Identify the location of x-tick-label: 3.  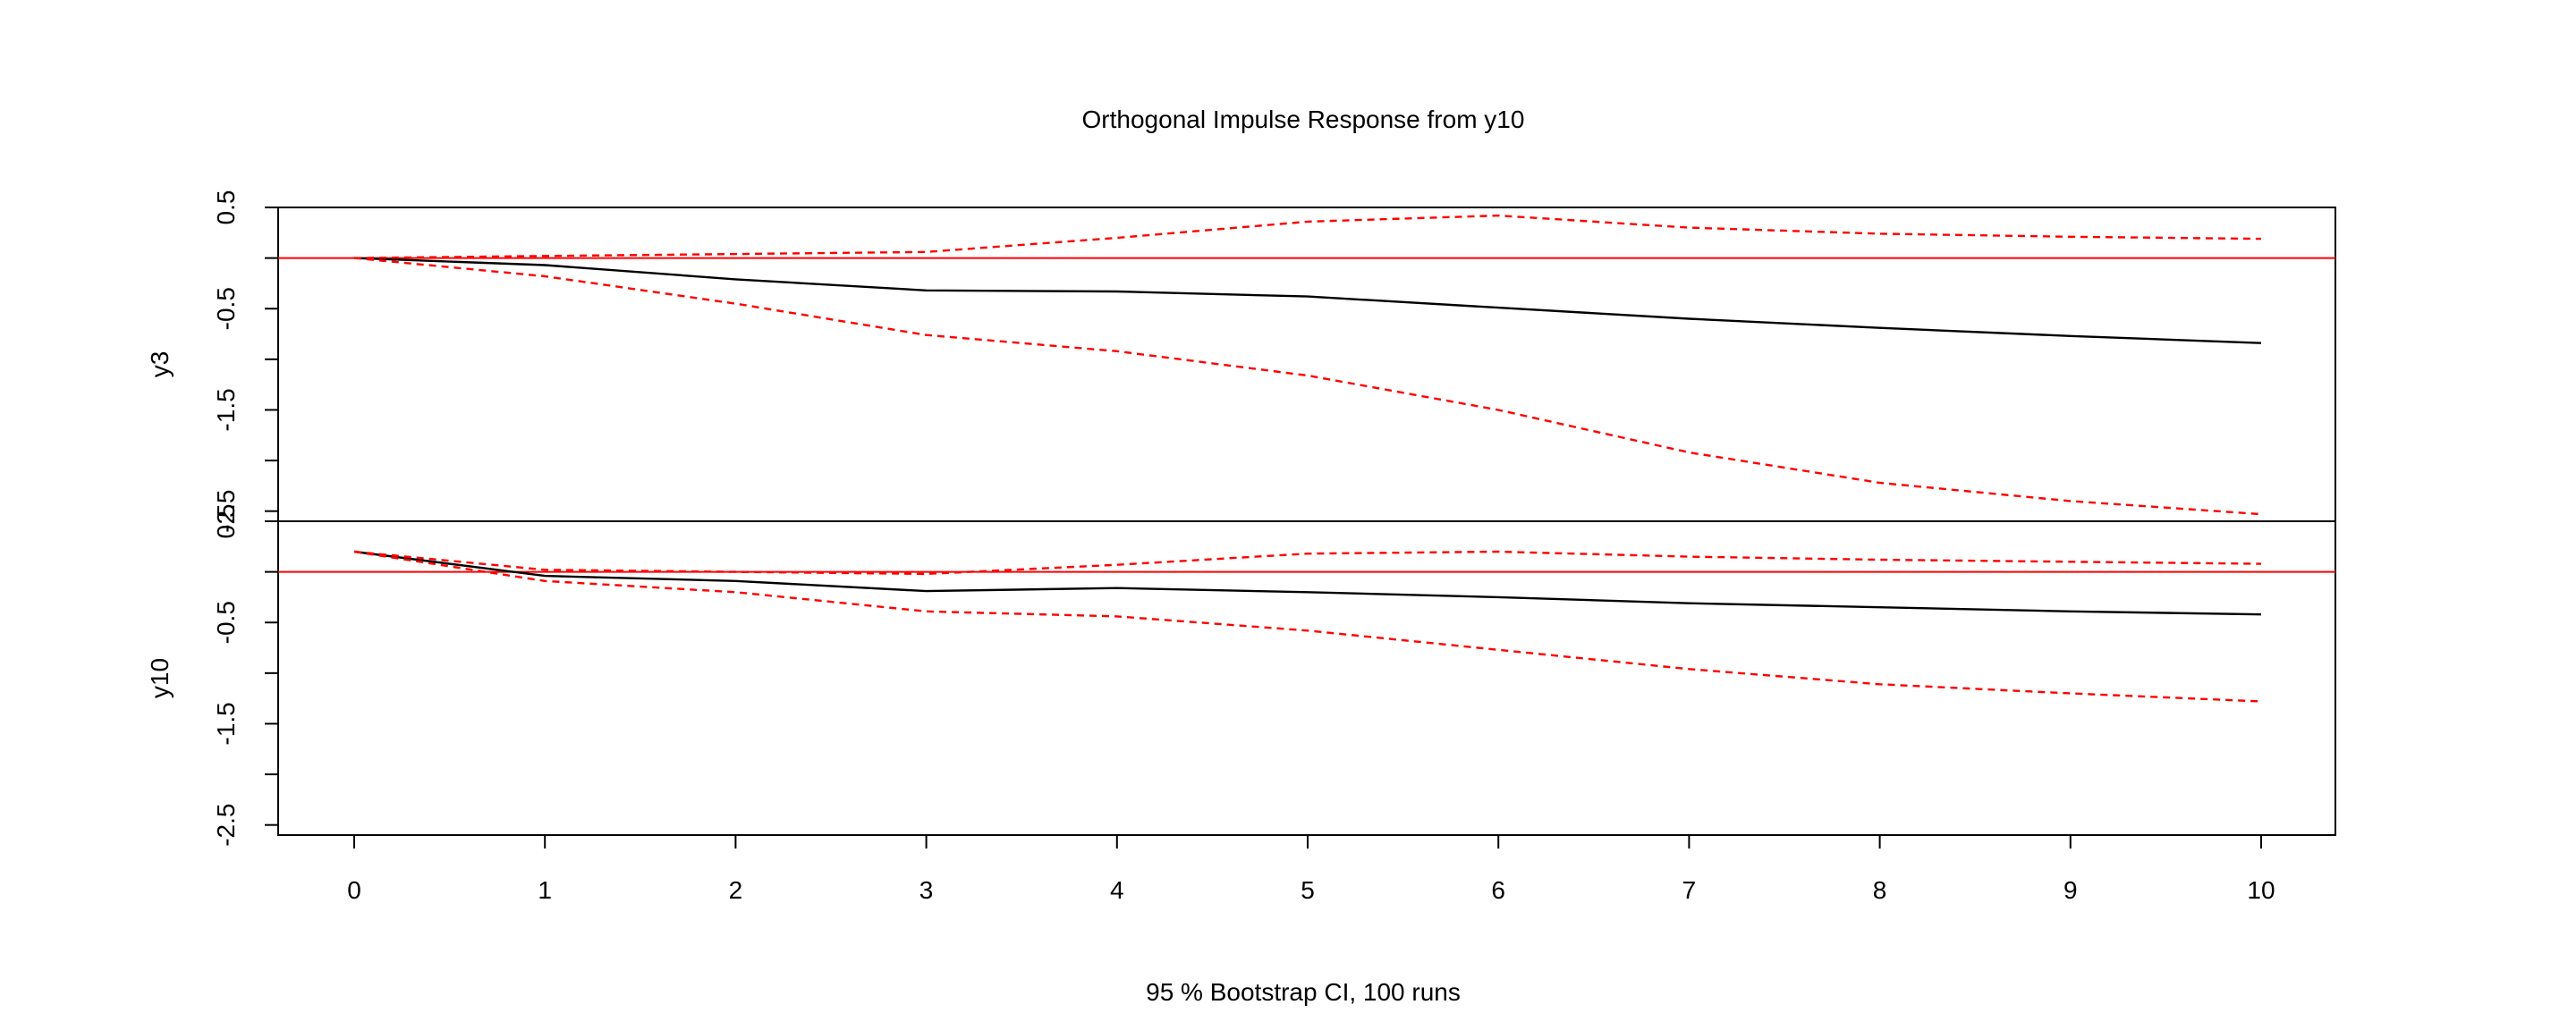
(926, 890).